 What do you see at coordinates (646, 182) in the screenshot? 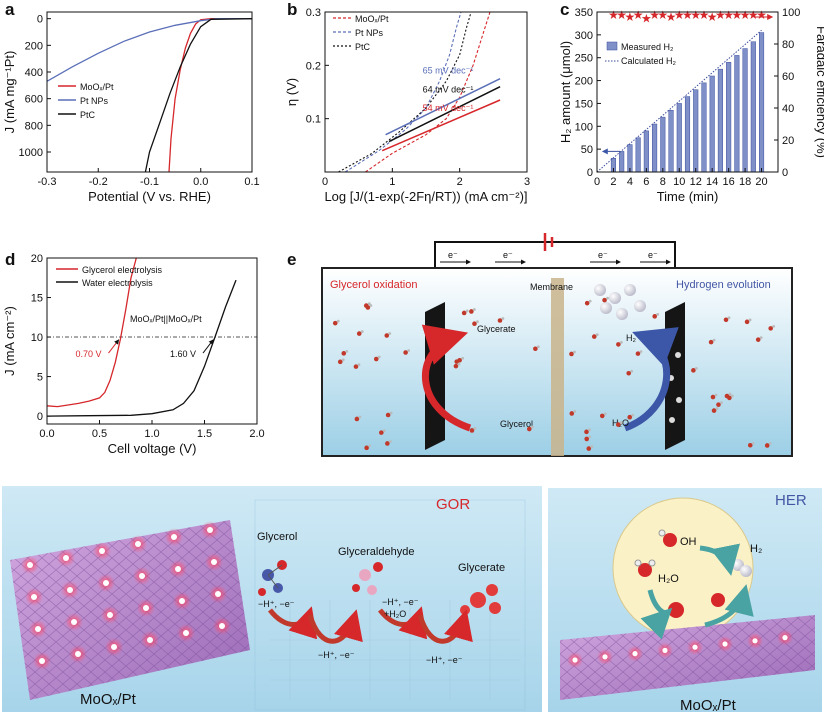
I see `x-tick-label: 6` at bounding box center [646, 182].